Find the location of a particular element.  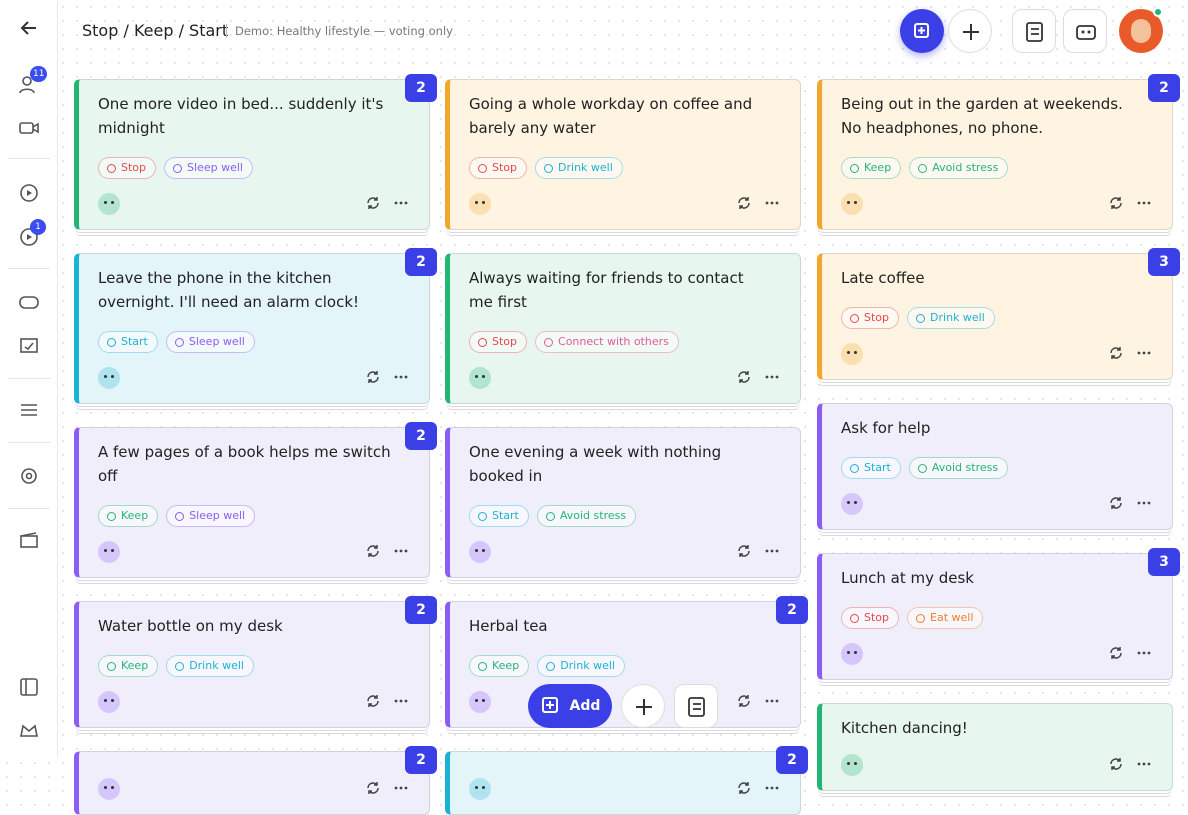

back-icon is located at coordinates (29, 28).